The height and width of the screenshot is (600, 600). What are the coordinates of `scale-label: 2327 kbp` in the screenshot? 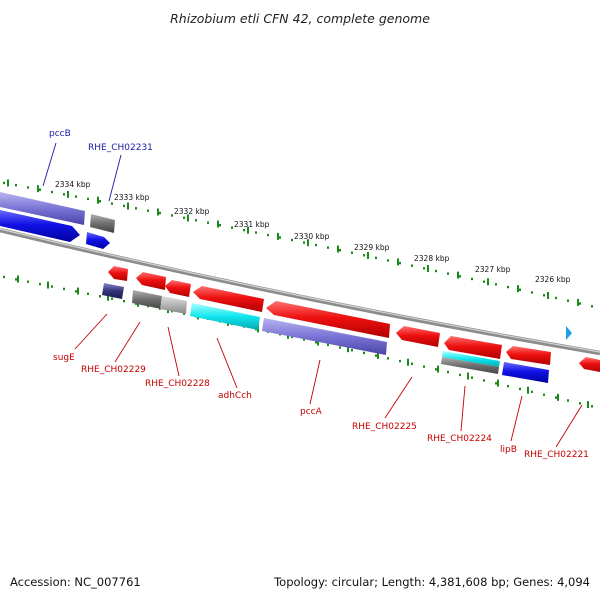 It's located at (493, 269).